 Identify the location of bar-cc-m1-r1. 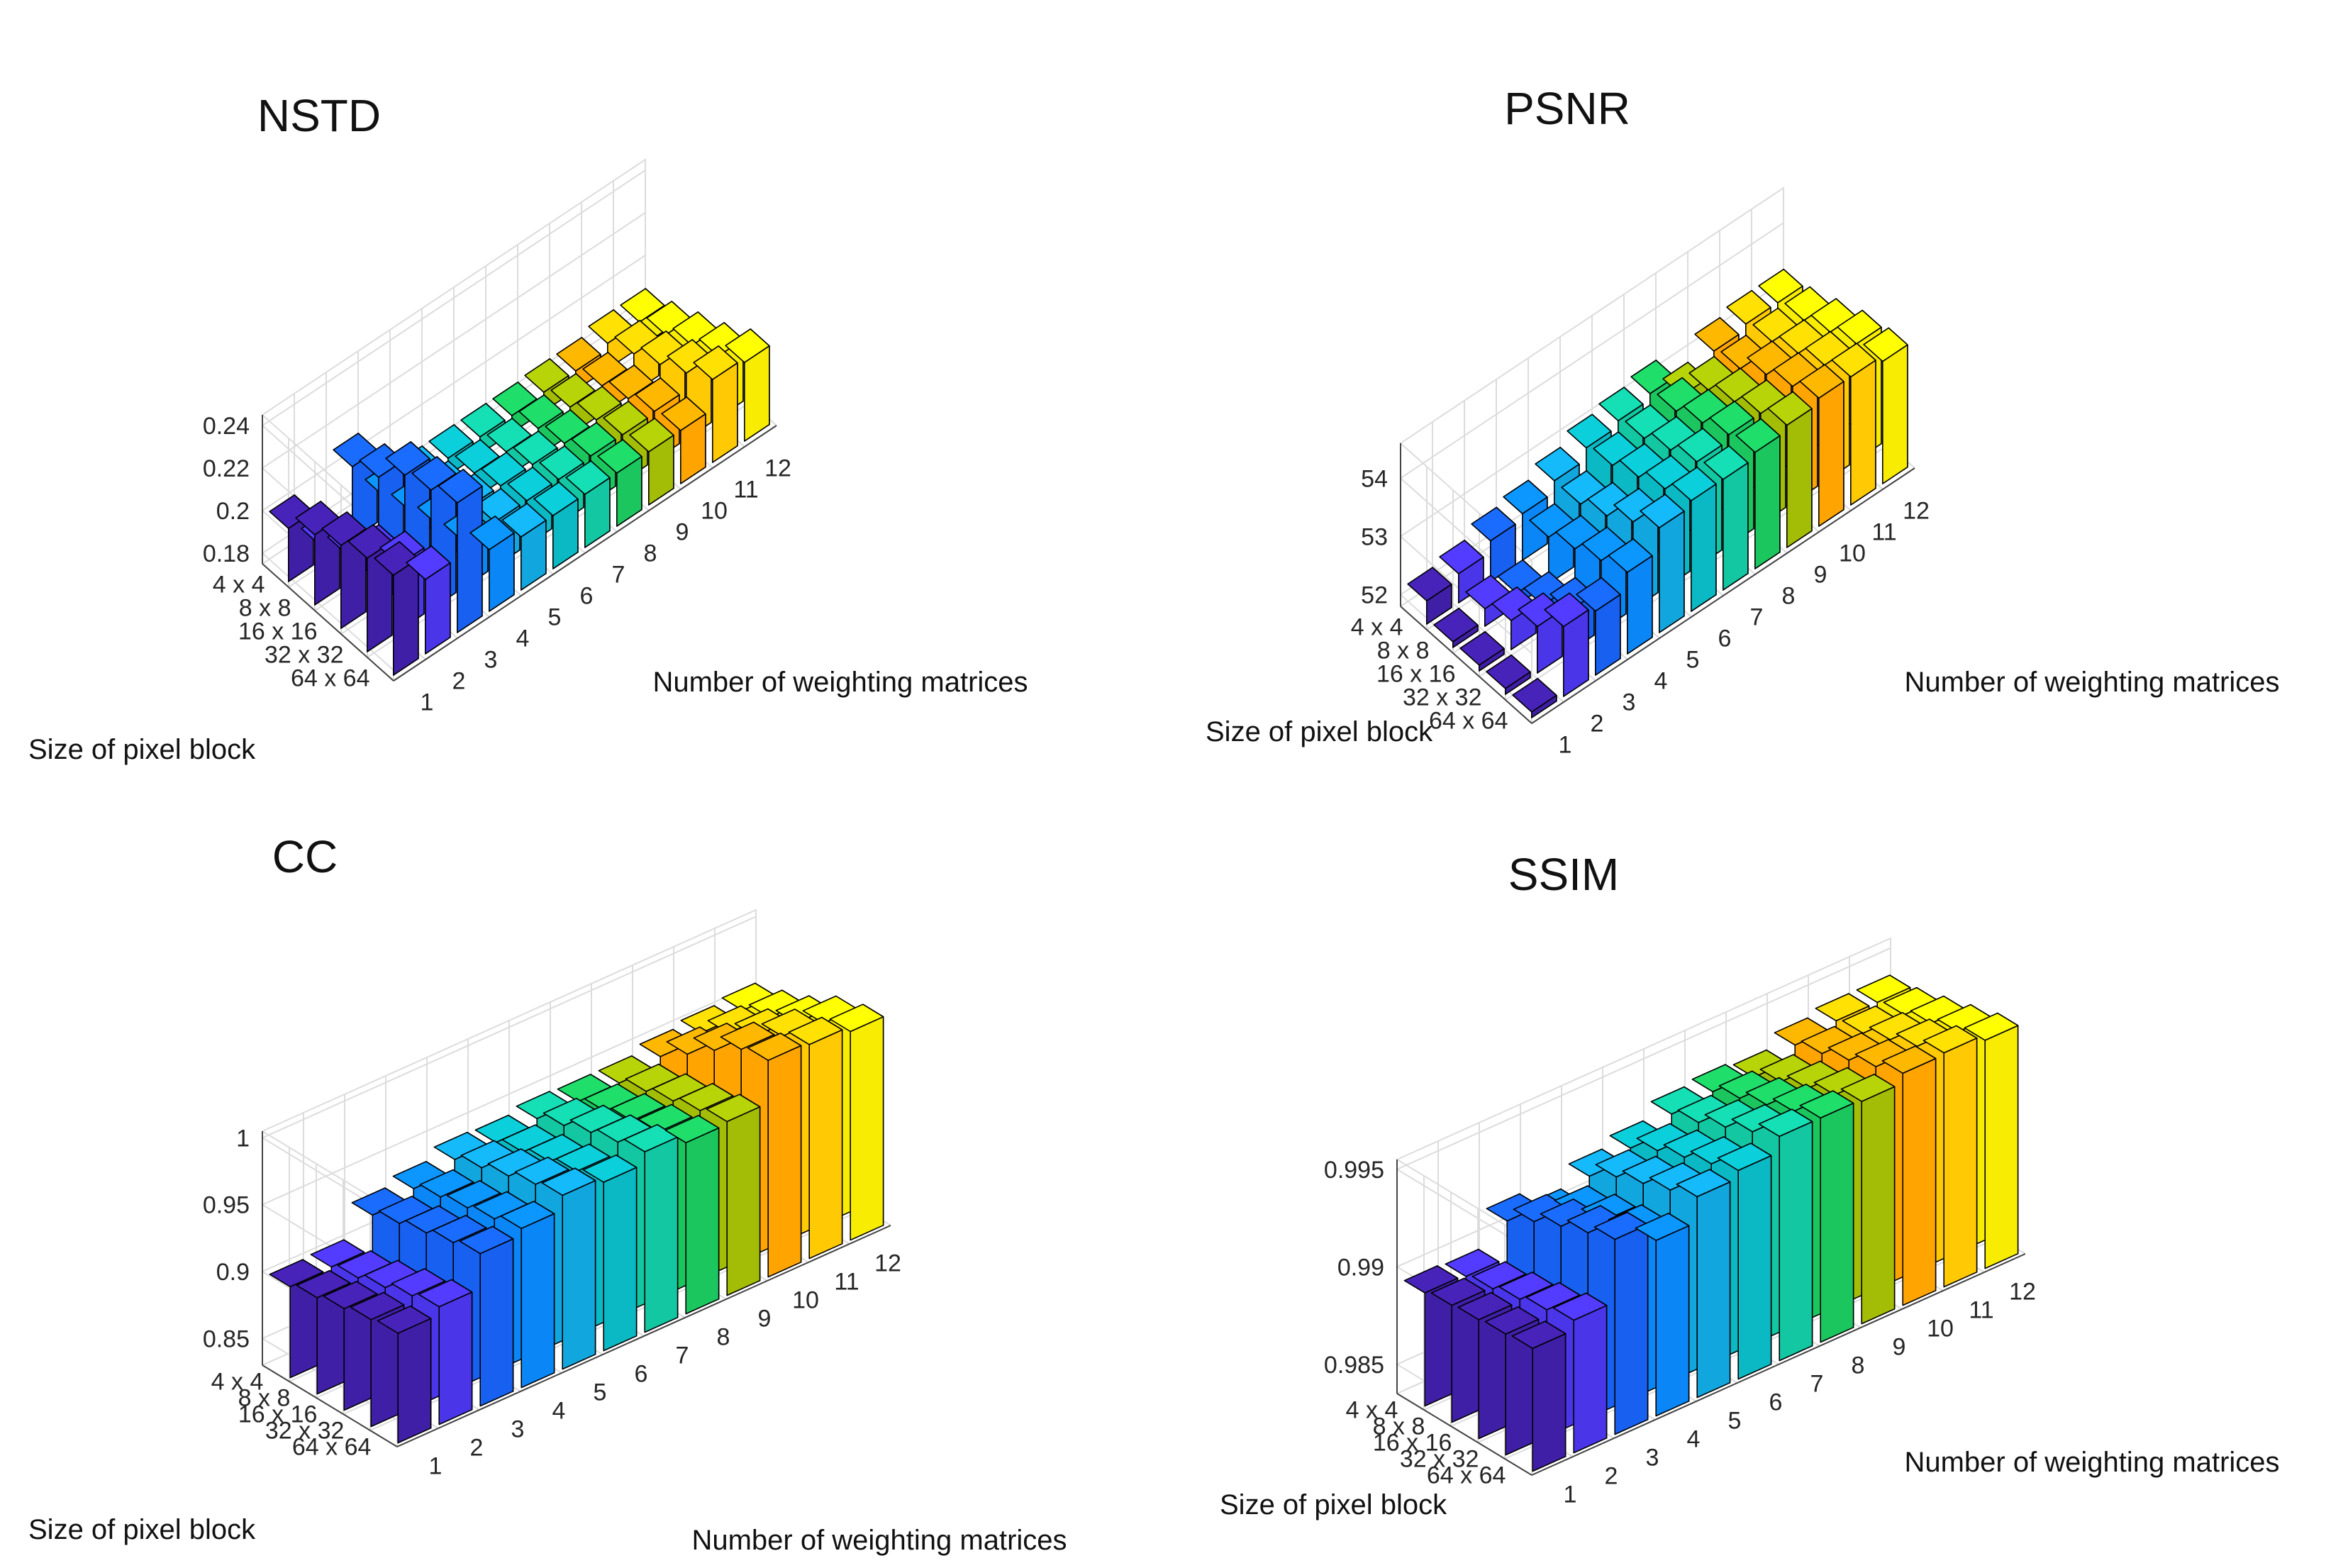
(404, 1374).